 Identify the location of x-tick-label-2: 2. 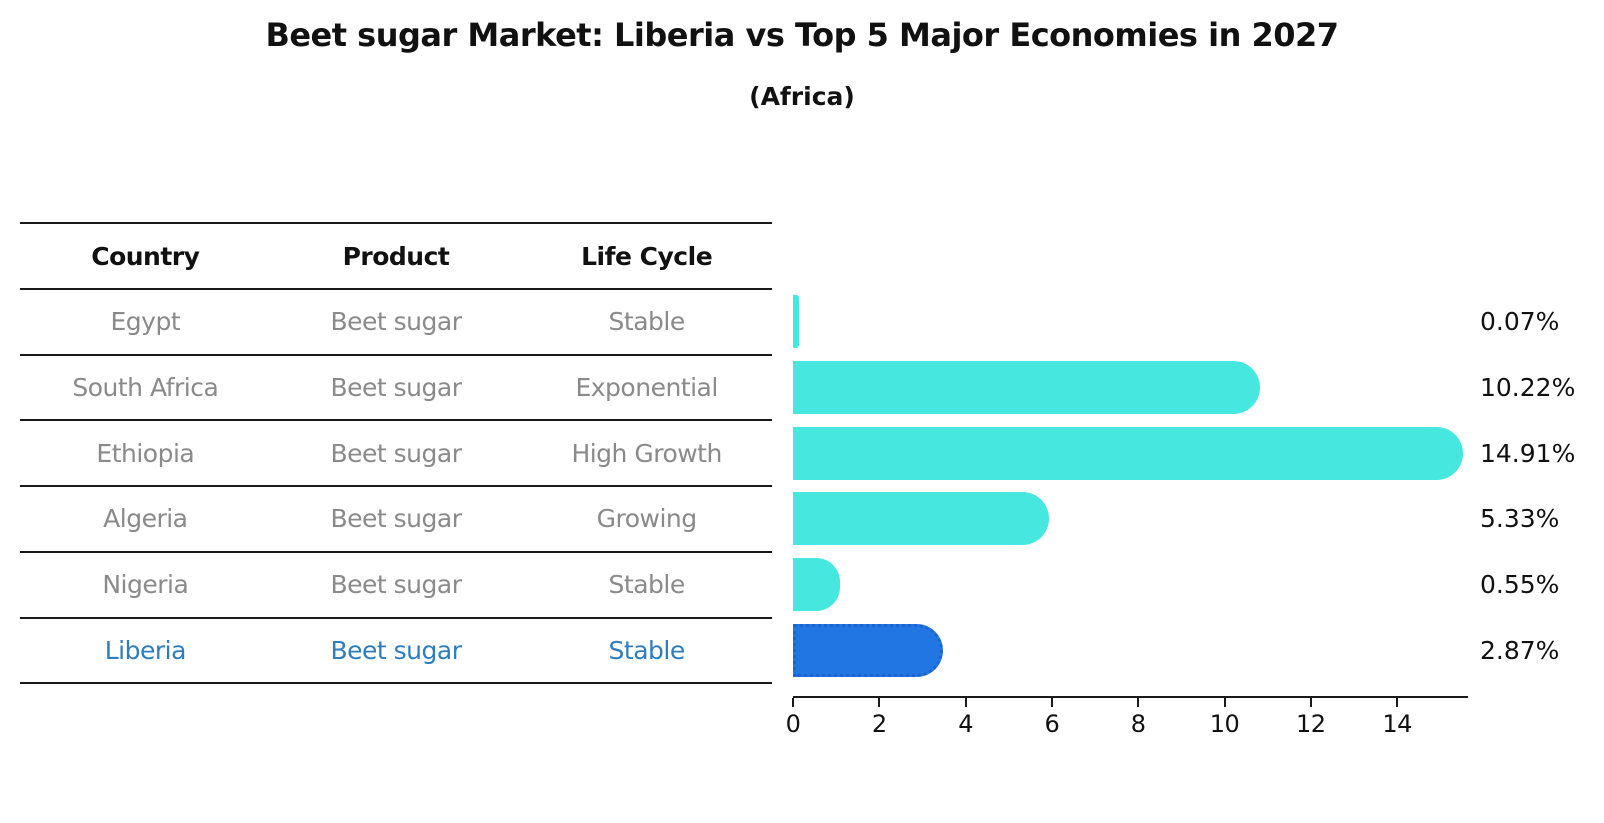
(879, 724).